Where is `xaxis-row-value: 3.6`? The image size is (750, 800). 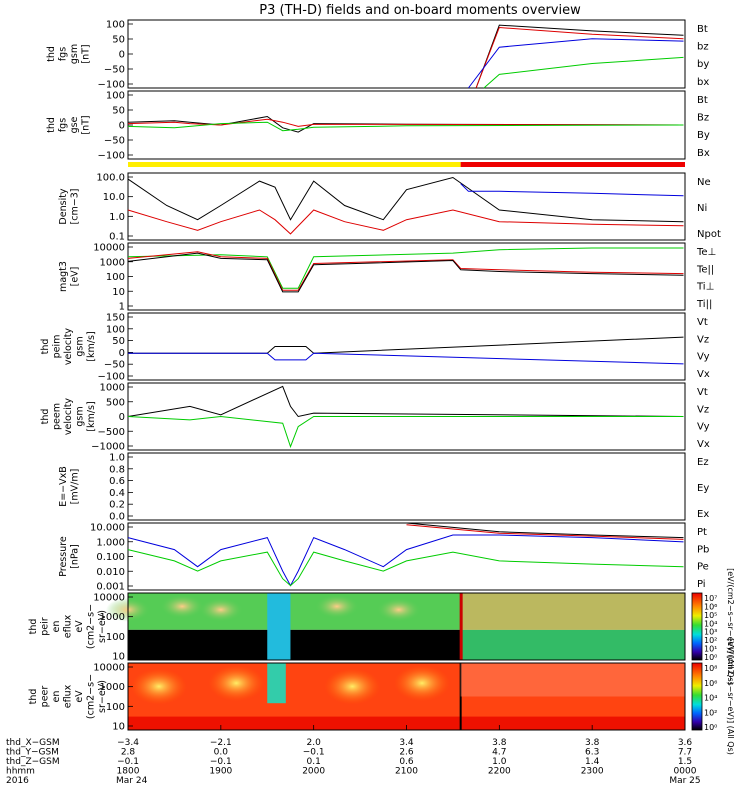
xaxis-row-value: 3.6 is located at coordinates (685, 743).